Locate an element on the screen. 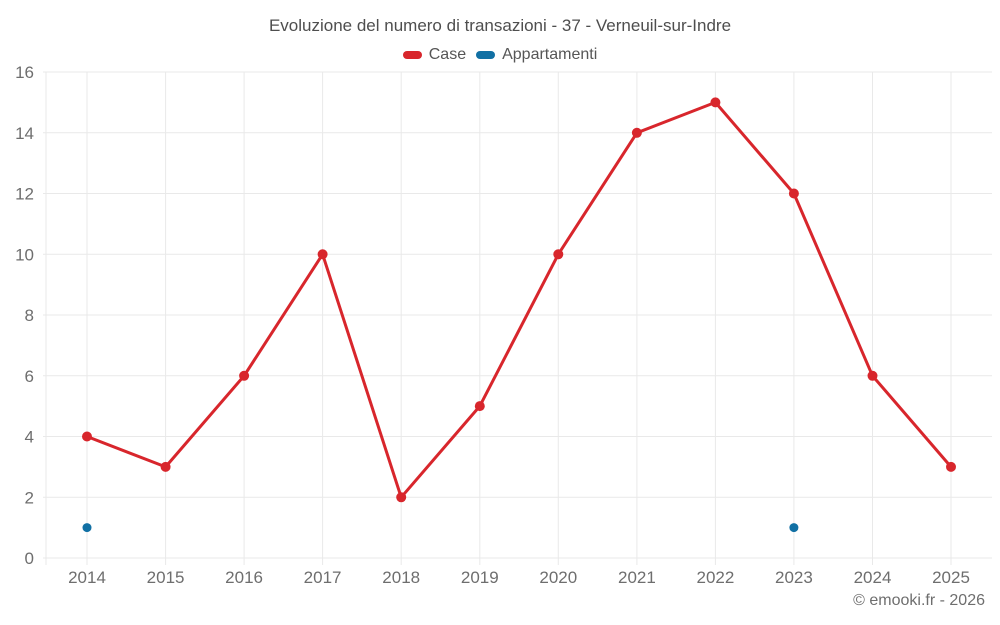 The width and height of the screenshot is (1000, 625). data-point-case-2014 is located at coordinates (87, 436).